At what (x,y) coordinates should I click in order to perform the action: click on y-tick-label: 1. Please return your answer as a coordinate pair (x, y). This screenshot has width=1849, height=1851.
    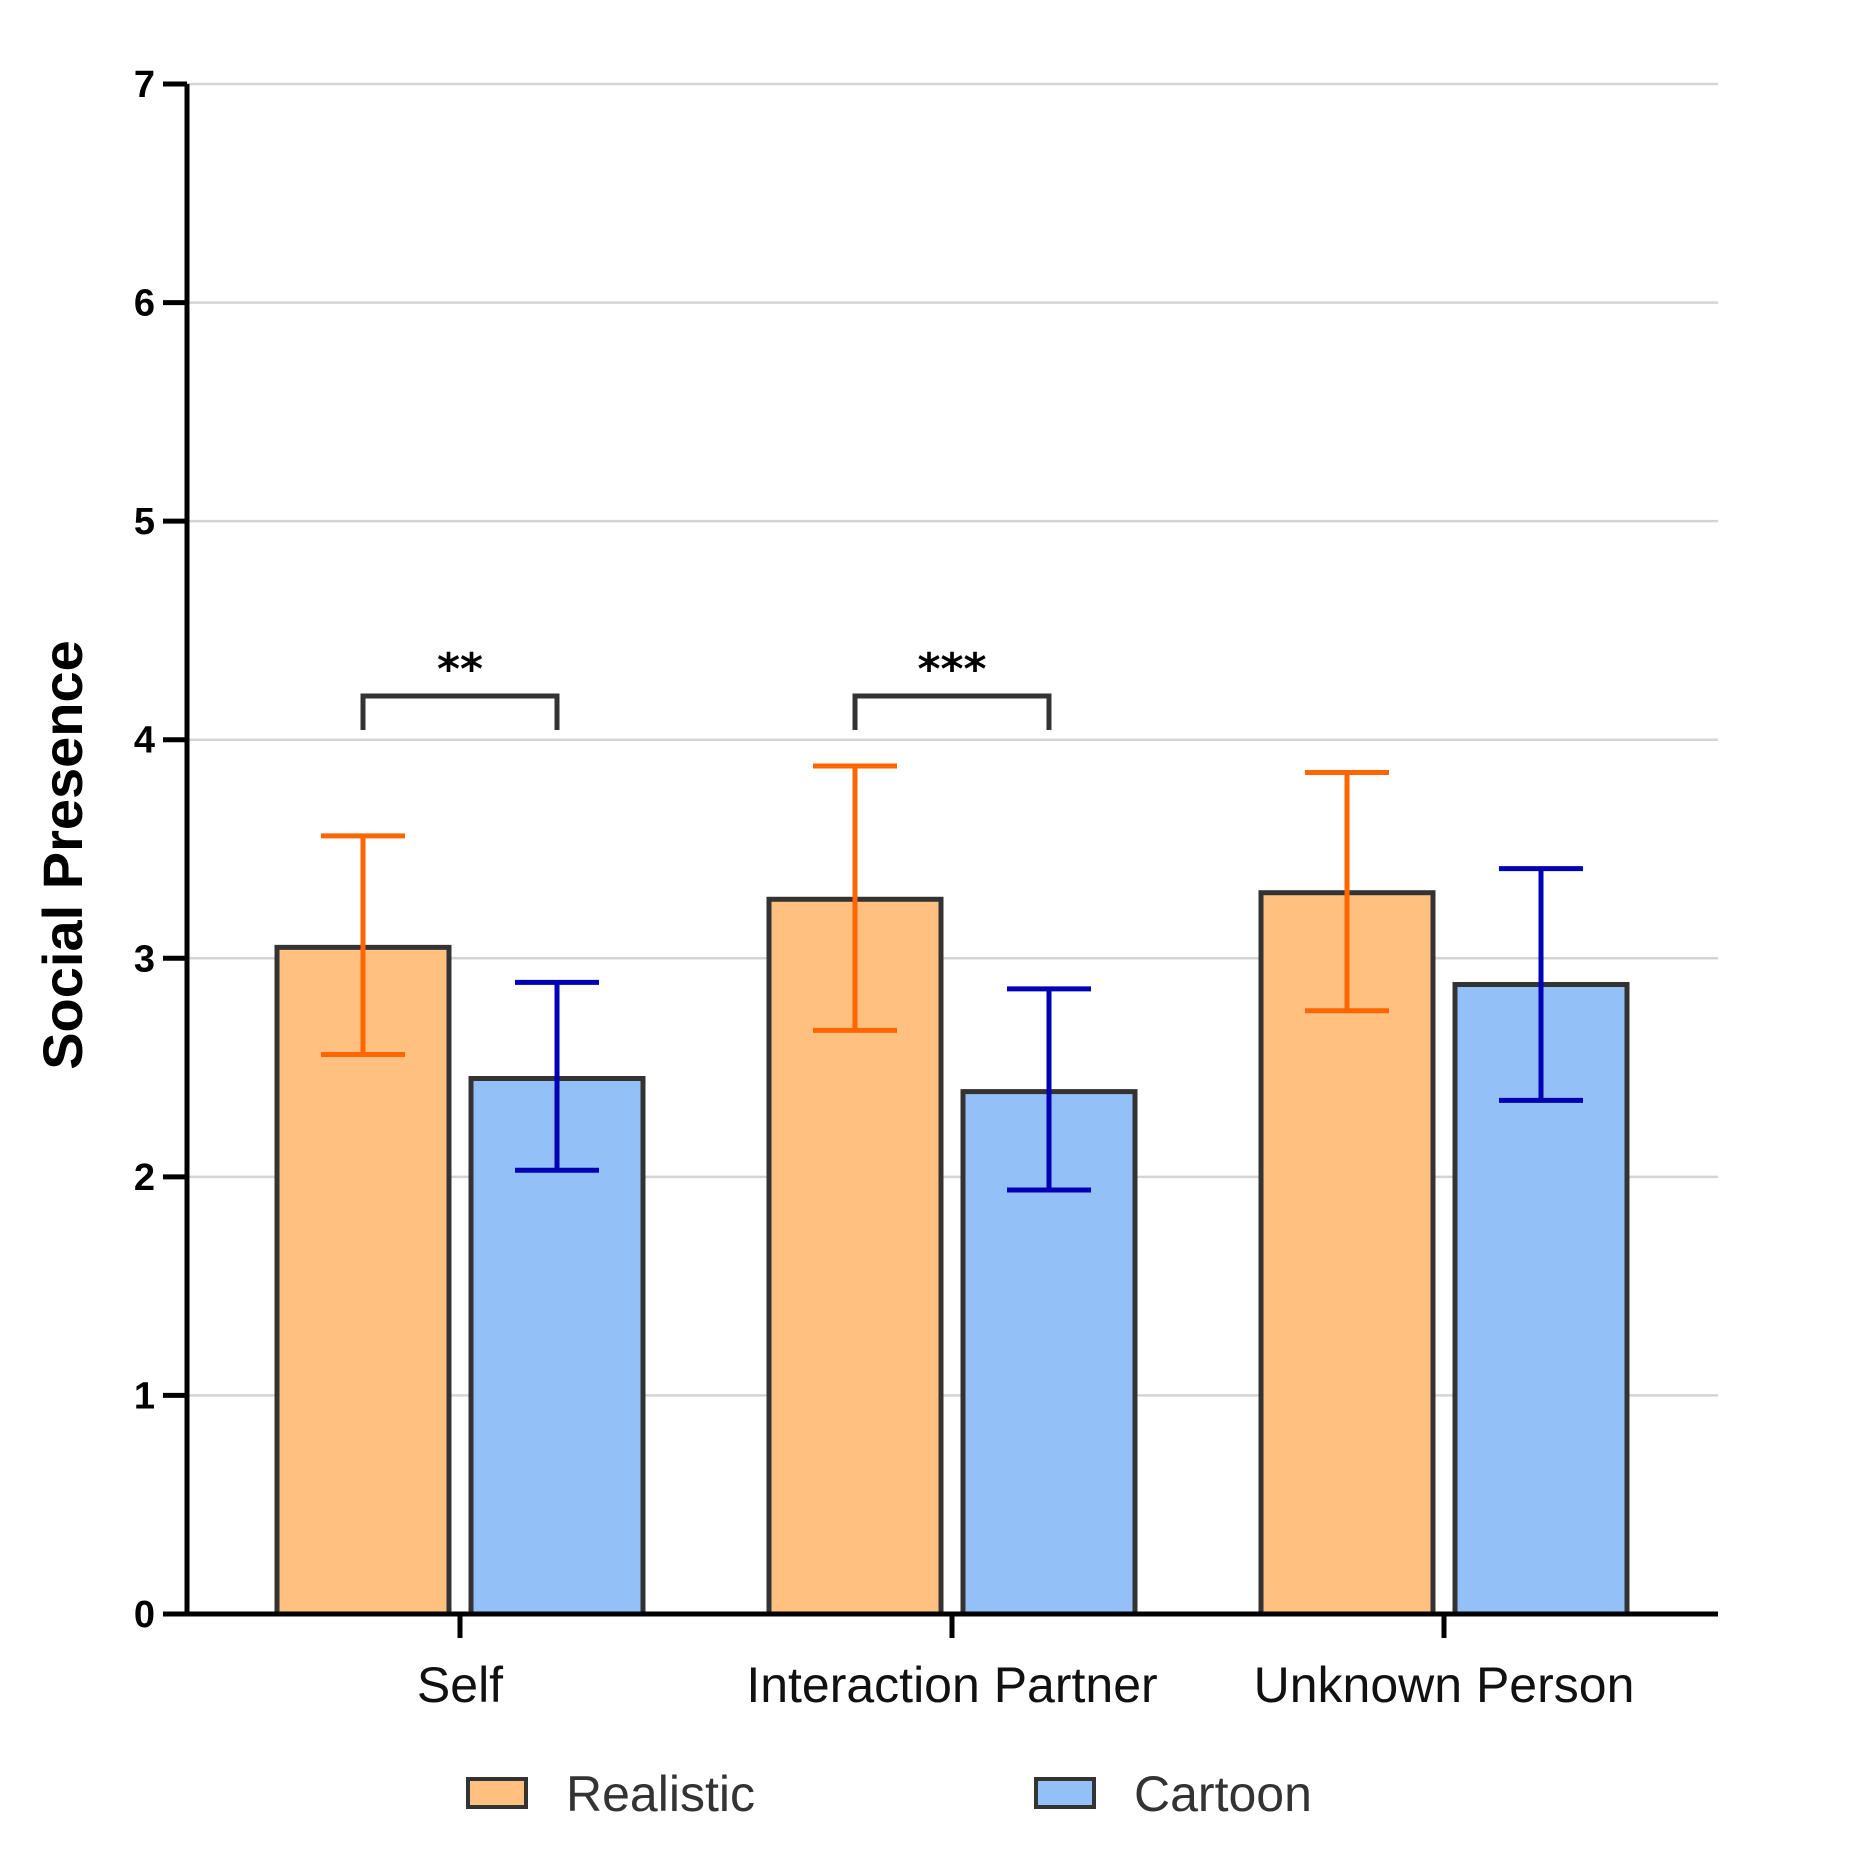
    Looking at the image, I should click on (144, 1396).